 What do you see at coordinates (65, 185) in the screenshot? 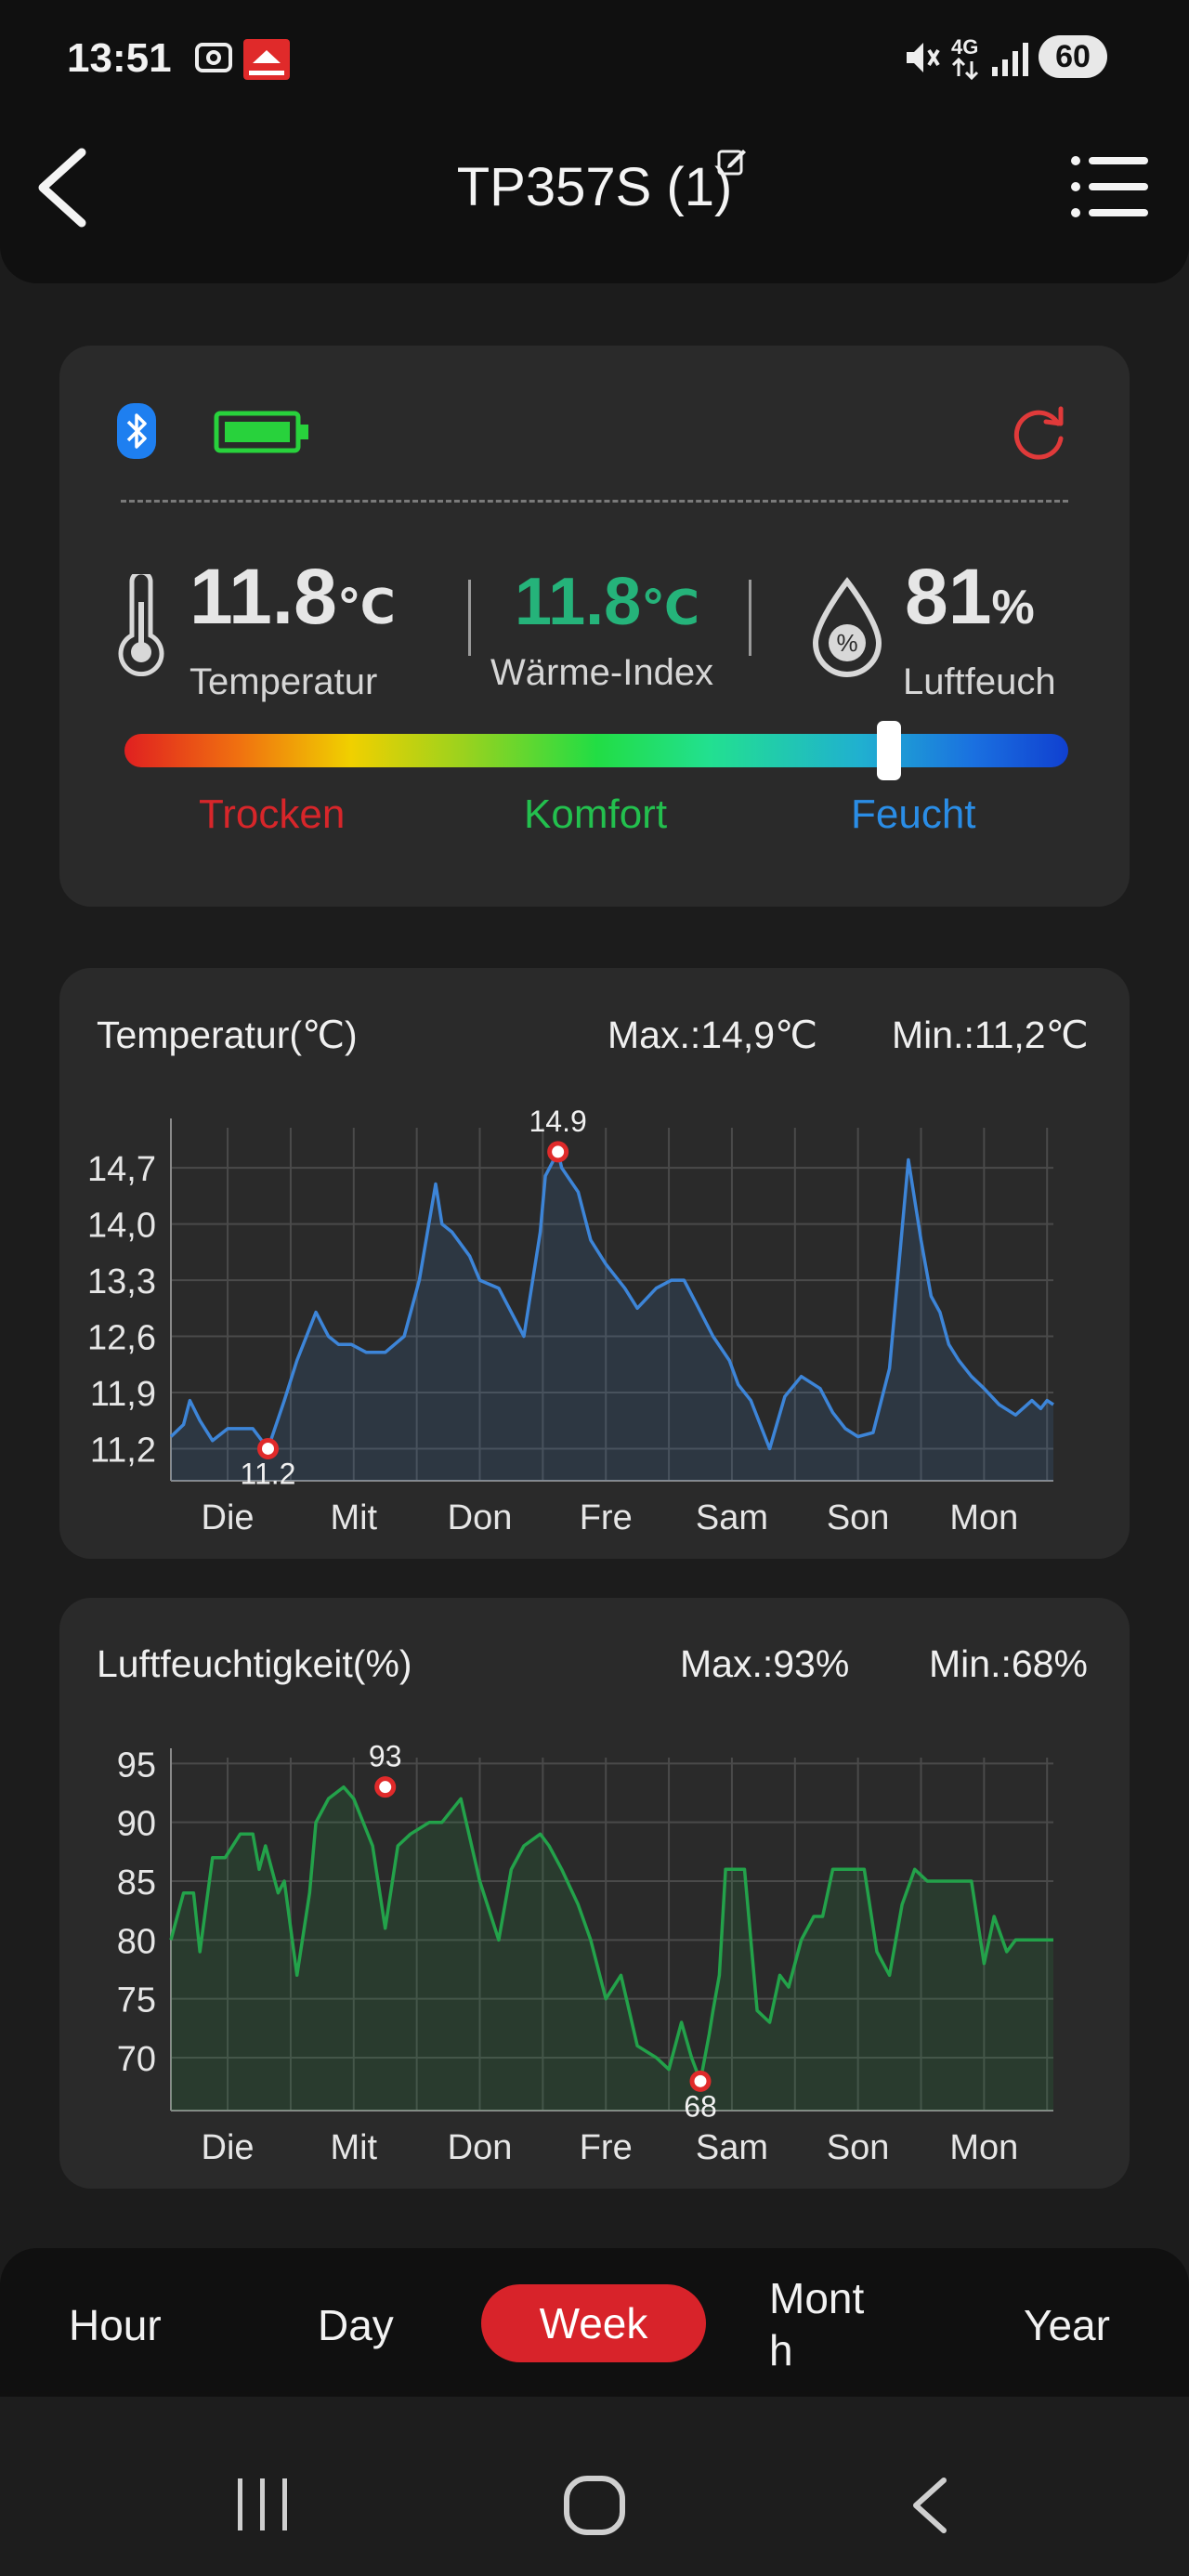
I see `back-arrow-icon` at bounding box center [65, 185].